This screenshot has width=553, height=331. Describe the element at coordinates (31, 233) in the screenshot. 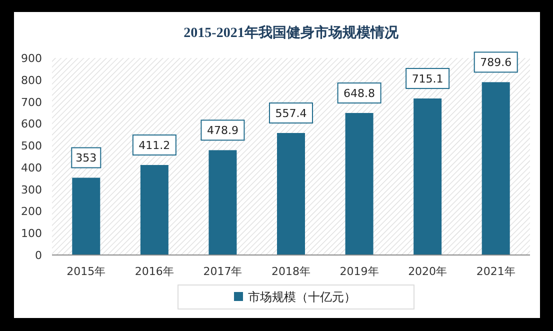

I see `y-tick-label: 100` at that location.